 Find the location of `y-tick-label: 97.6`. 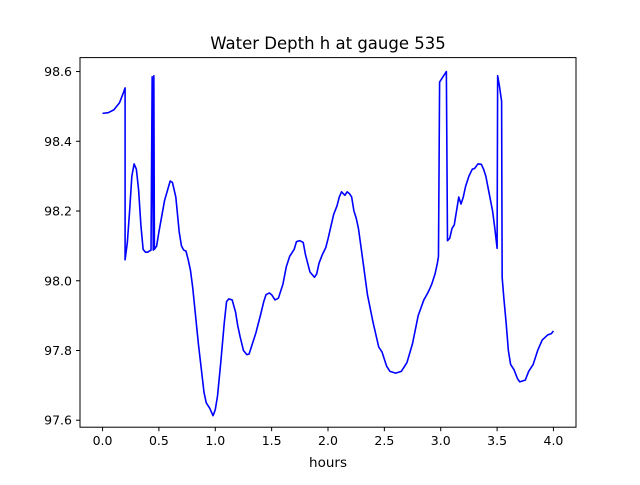

y-tick-label: 97.6 is located at coordinates (58, 420).